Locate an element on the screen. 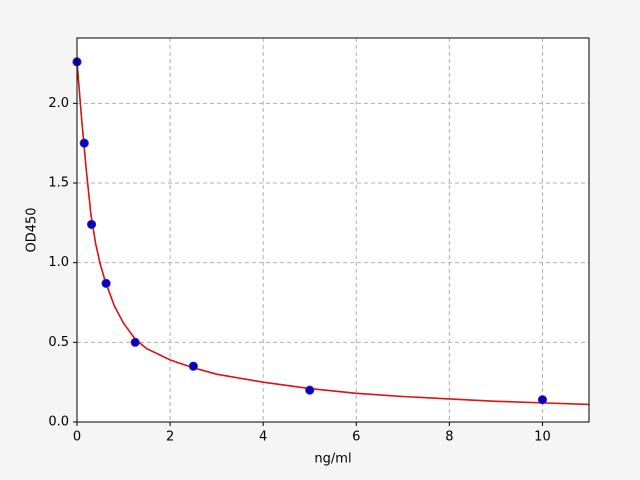 The image size is (640, 480). y-axis-label: OD450 is located at coordinates (32, 229).